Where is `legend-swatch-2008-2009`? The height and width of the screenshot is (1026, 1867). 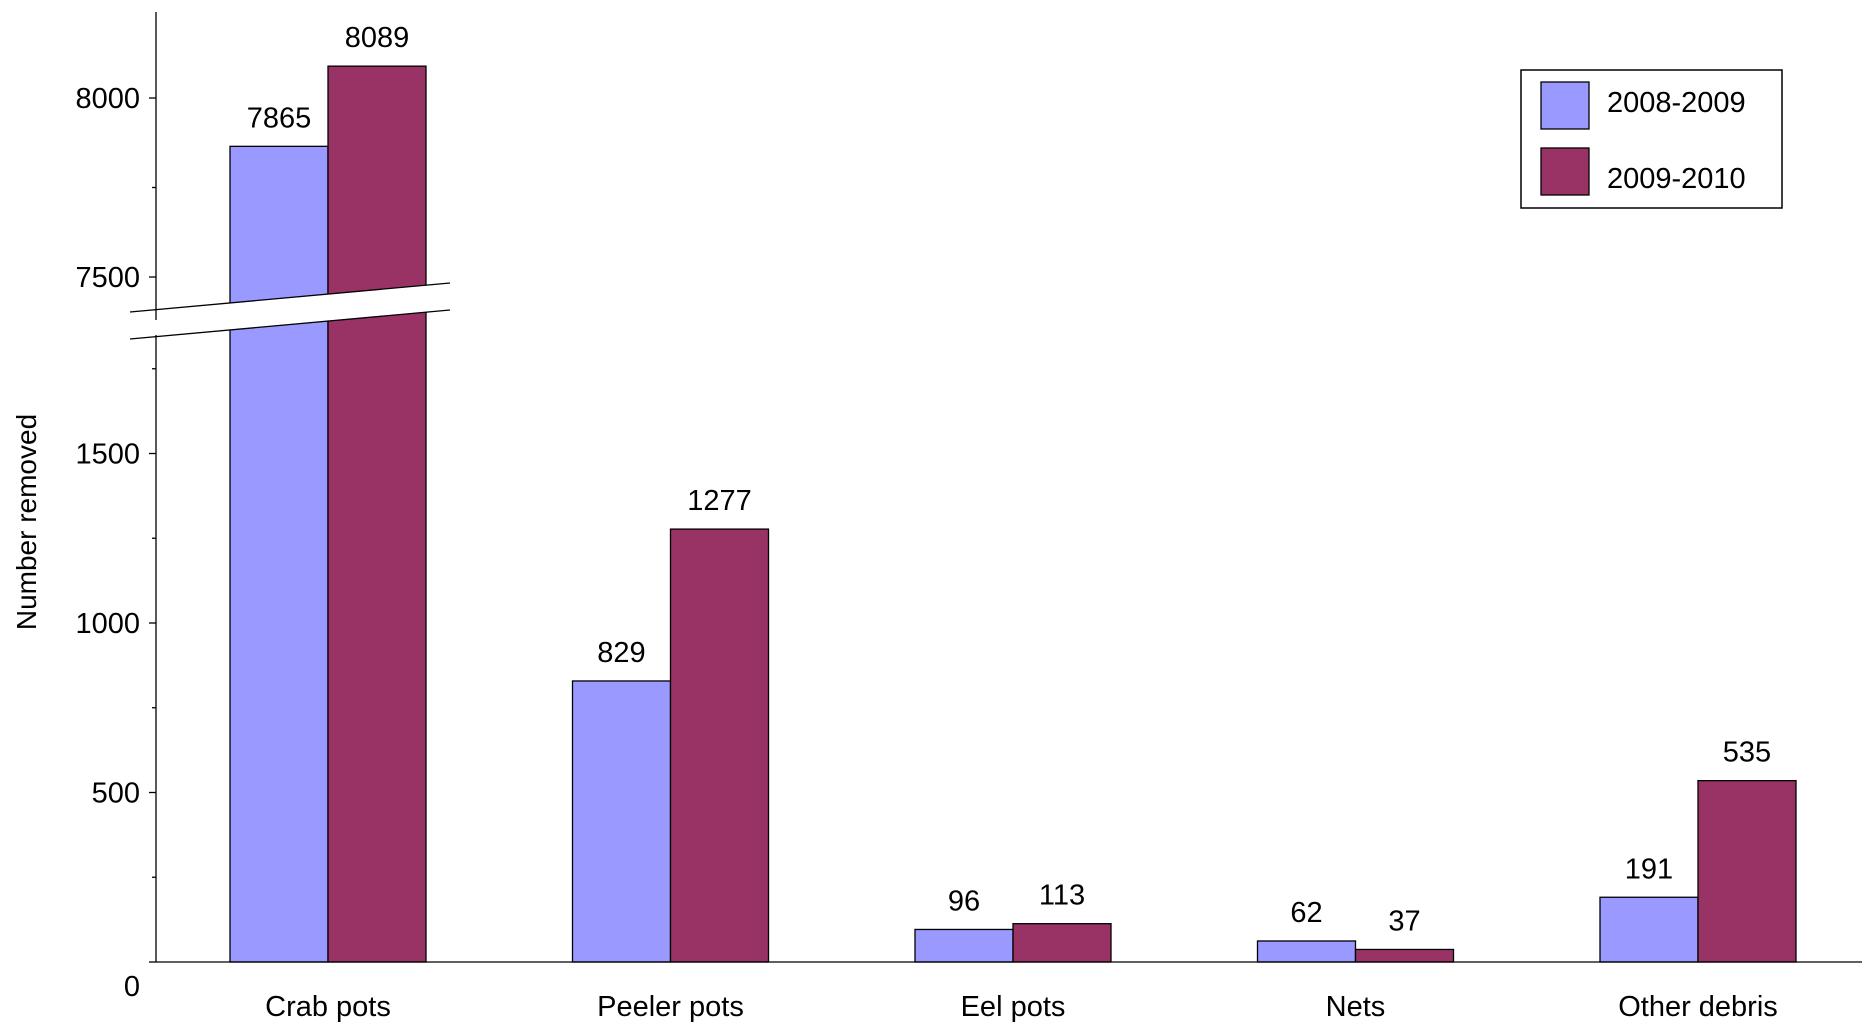
legend-swatch-2008-2009 is located at coordinates (1565, 105).